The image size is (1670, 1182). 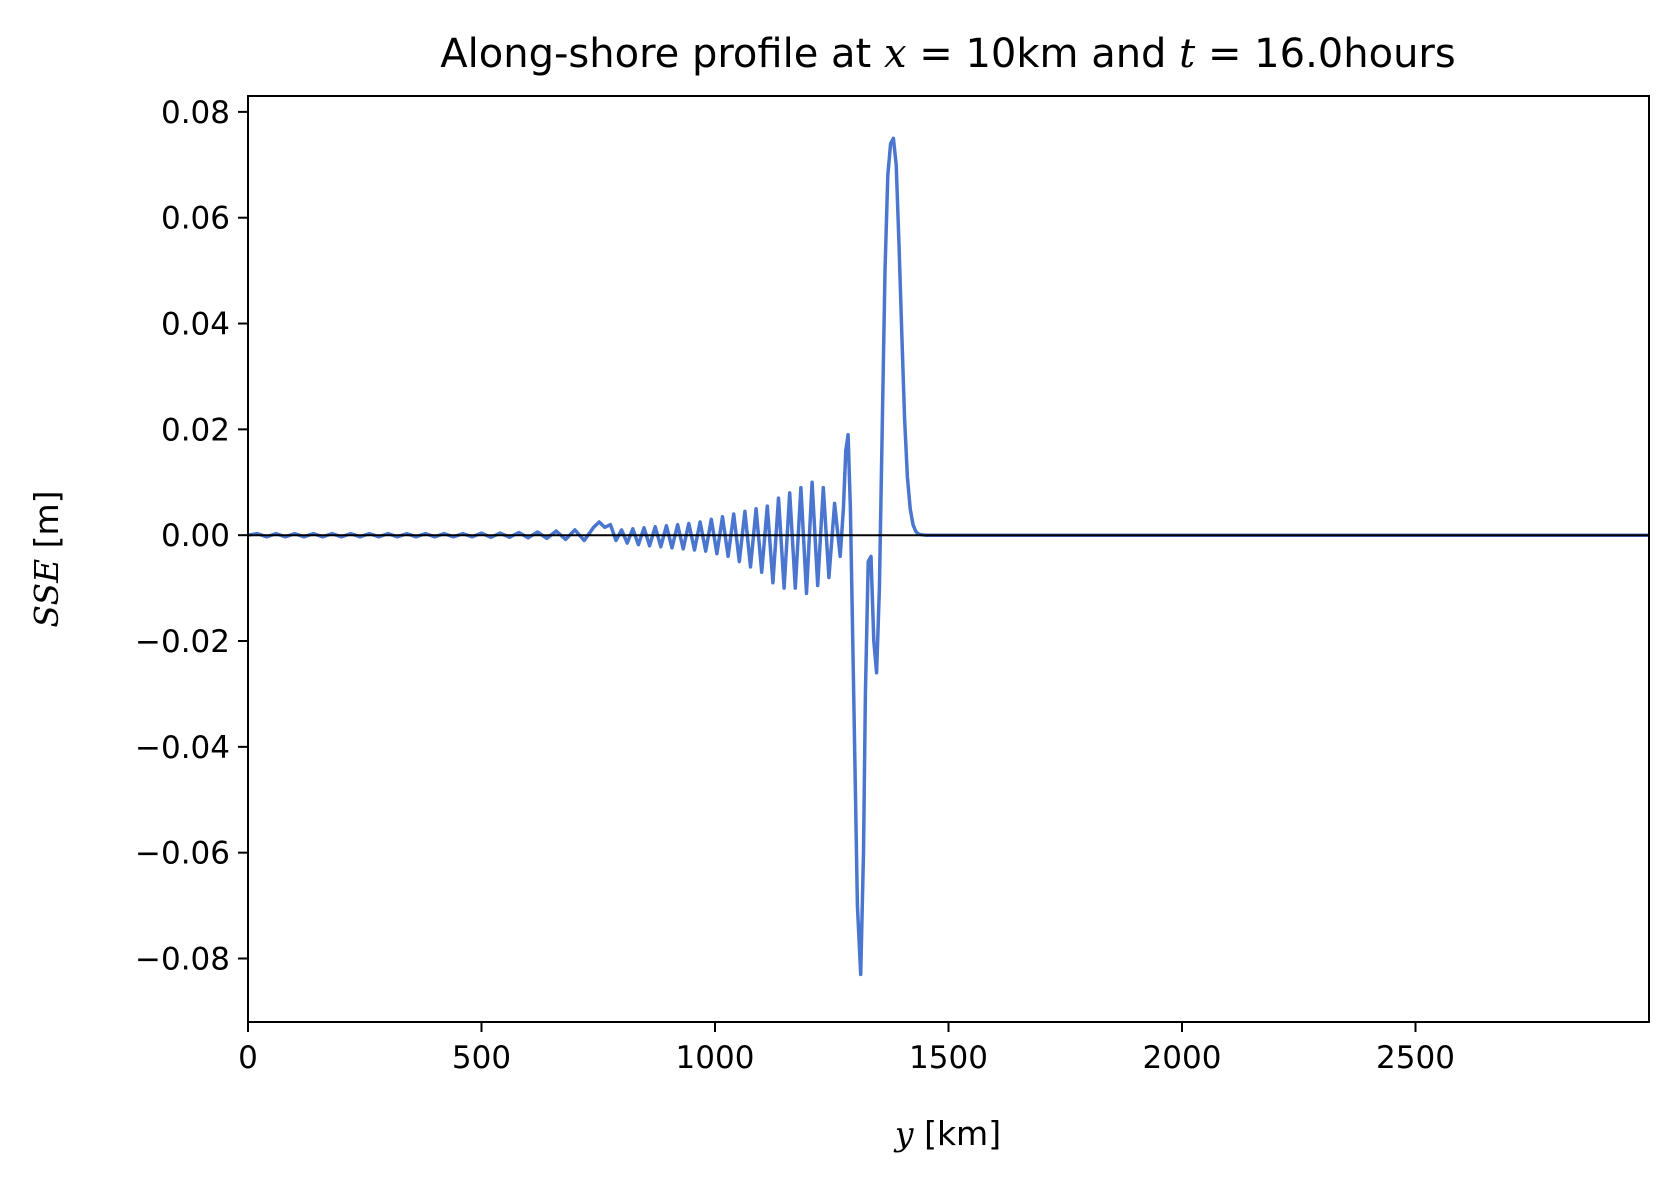 I want to click on x-axis-label: y [km], so click(x=947, y=1133).